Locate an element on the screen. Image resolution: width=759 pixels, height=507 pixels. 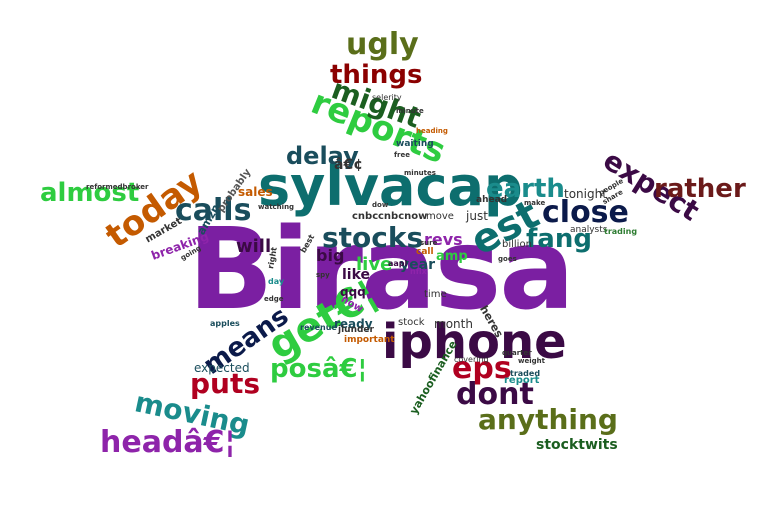
word-minute: minute is located at coordinates (410, 111).